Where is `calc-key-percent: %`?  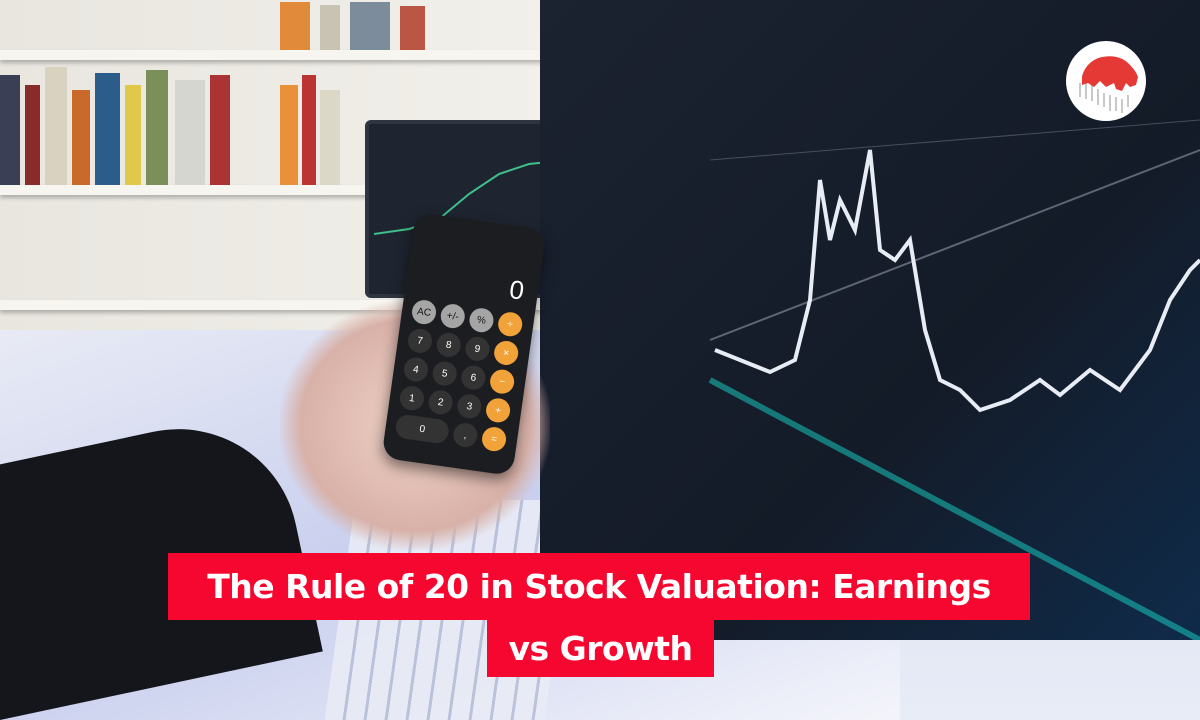 calc-key-percent: % is located at coordinates (481, 320).